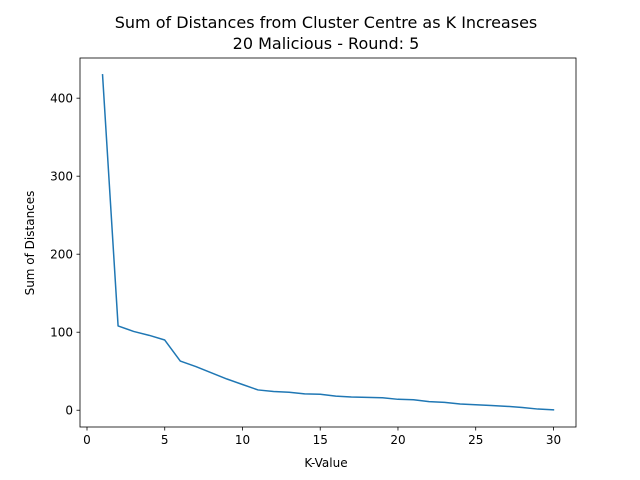 This screenshot has height=480, width=640. Describe the element at coordinates (61, 176) in the screenshot. I see `y-tick-label: 300` at that location.